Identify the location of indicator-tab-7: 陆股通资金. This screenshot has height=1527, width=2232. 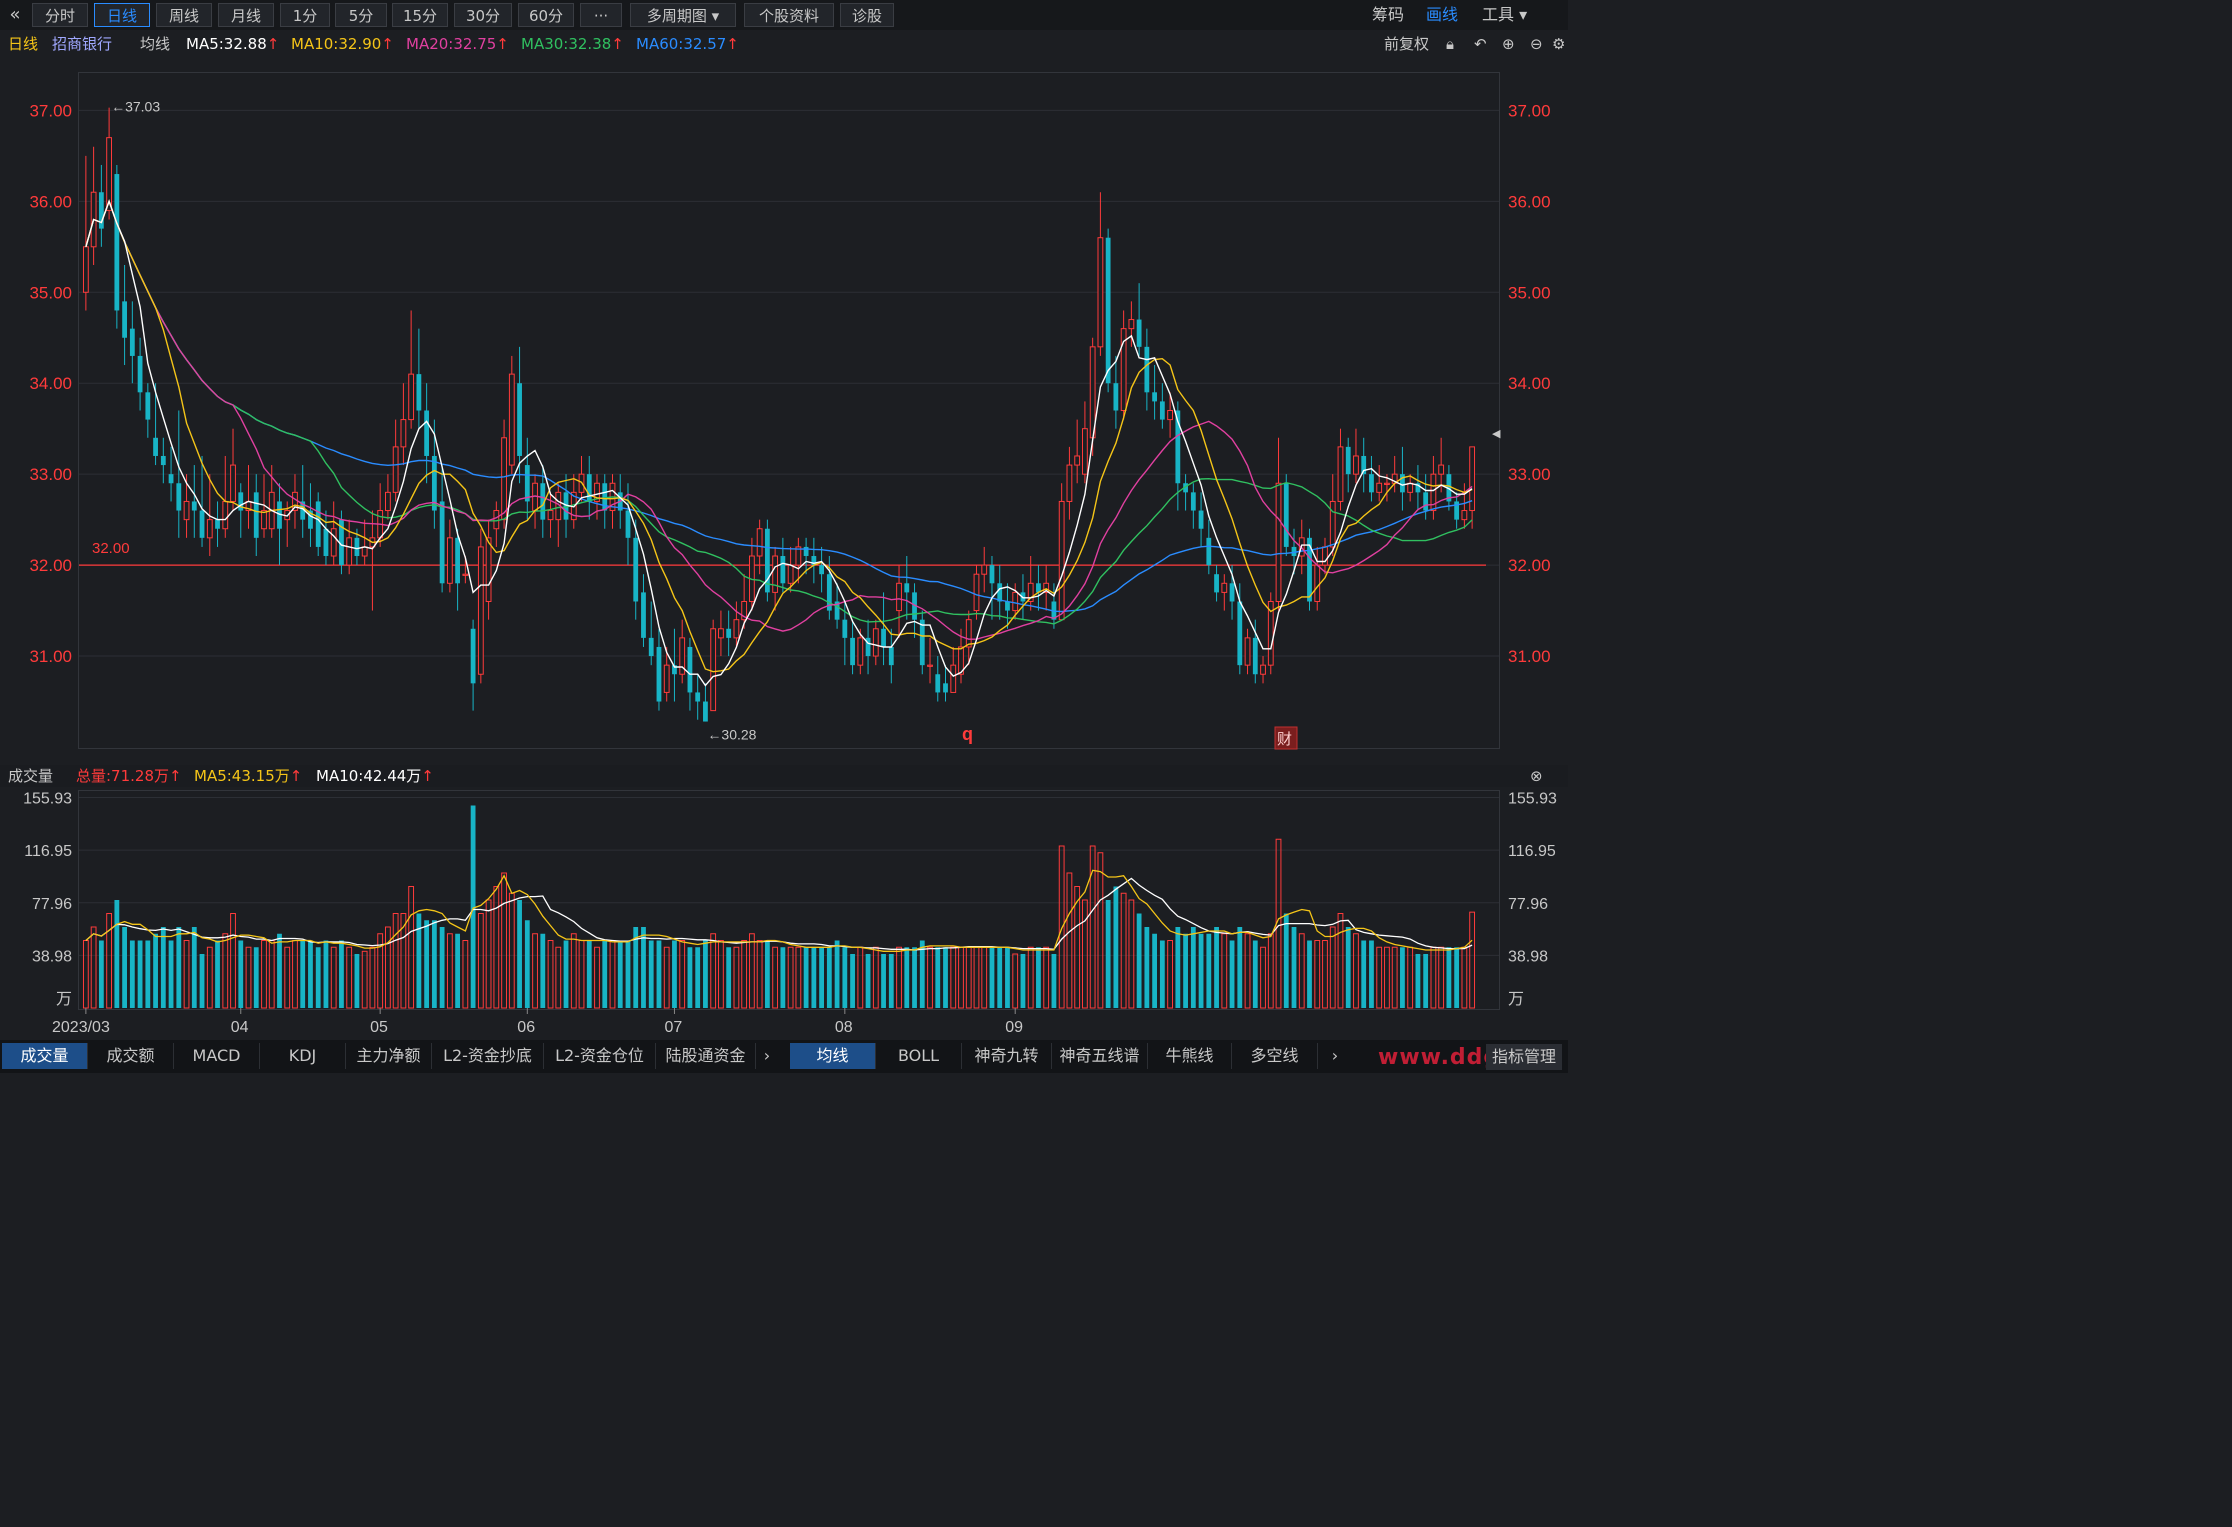
(706, 1056).